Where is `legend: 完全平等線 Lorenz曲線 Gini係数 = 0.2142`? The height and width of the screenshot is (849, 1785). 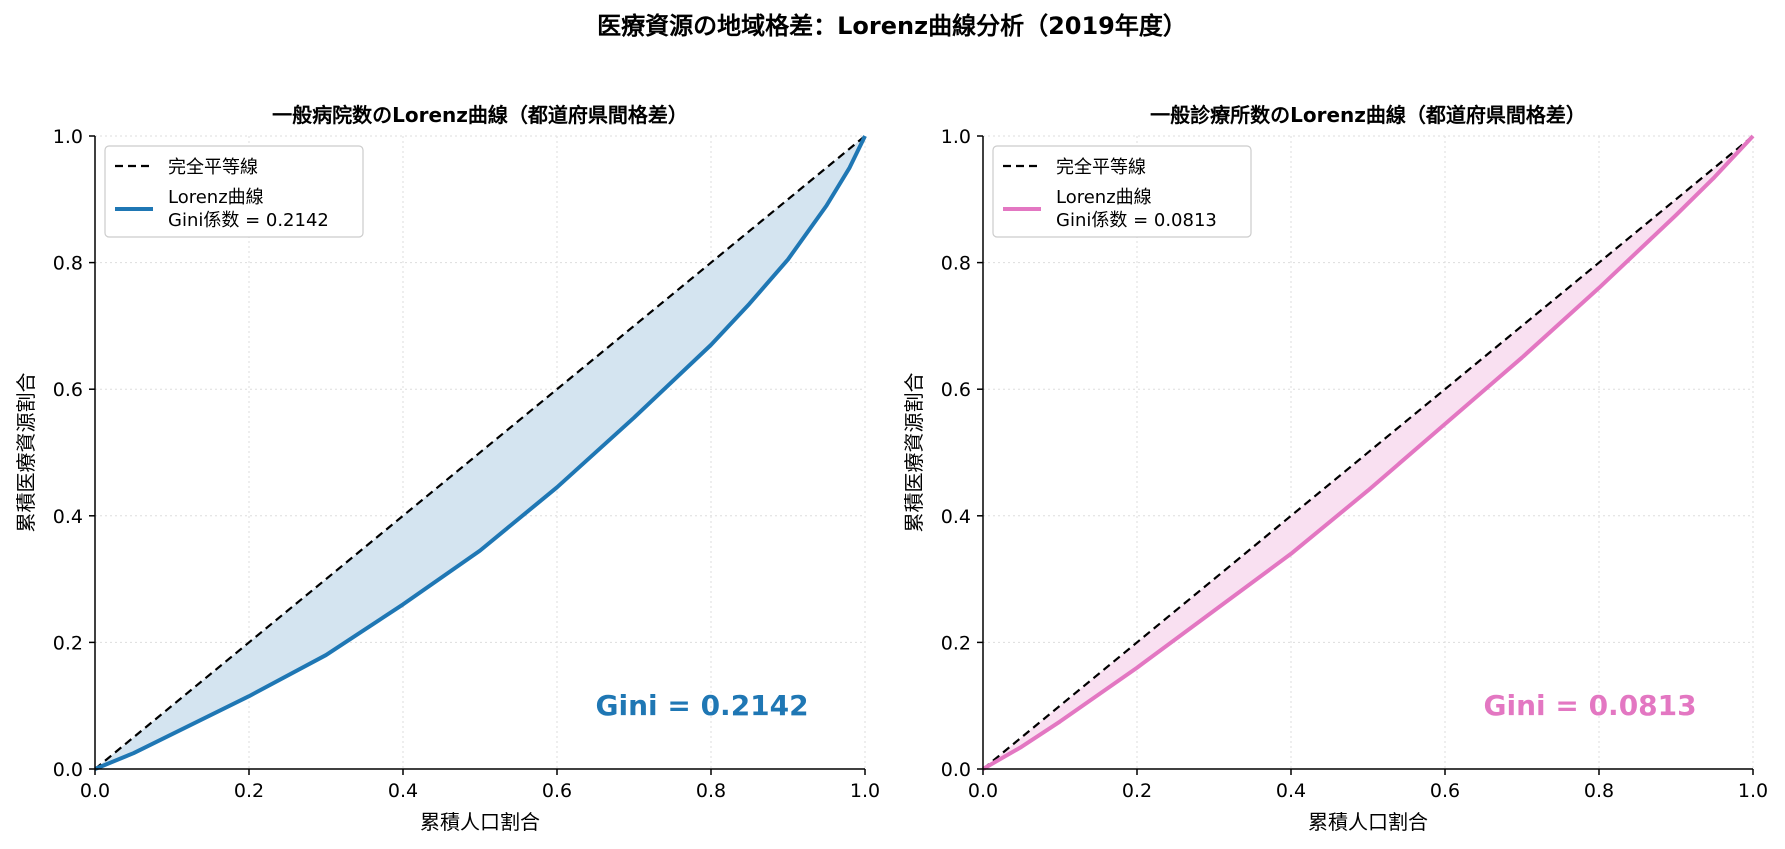 legend: 完全平等線 Lorenz曲線 Gini係数 = 0.2142 is located at coordinates (234, 191).